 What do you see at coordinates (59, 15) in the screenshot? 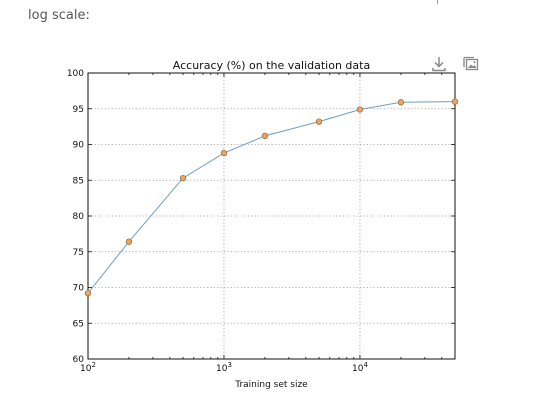
I see `caption-text: log scale:` at bounding box center [59, 15].